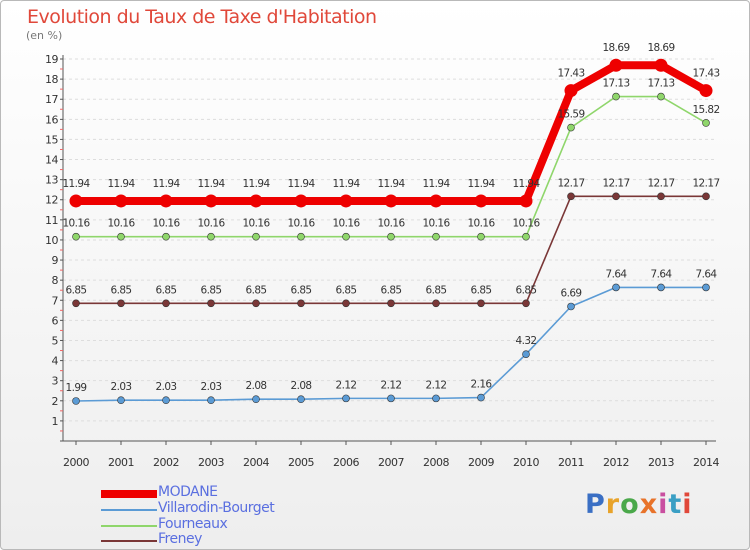 Image resolution: width=750 pixels, height=550 pixels. What do you see at coordinates (129, 510) in the screenshot?
I see `legend-swatch-villarodin-bourget` at bounding box center [129, 510].